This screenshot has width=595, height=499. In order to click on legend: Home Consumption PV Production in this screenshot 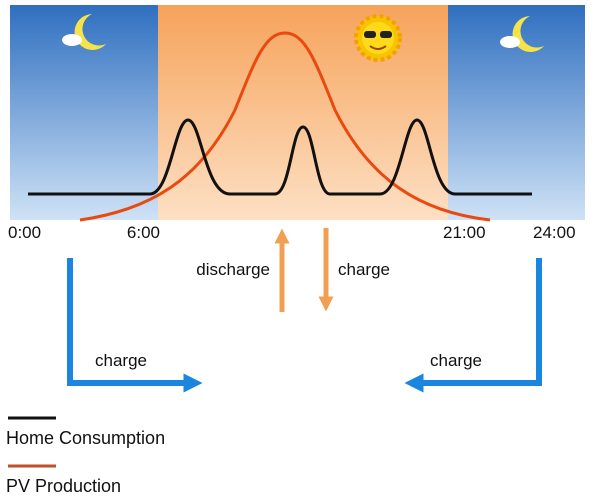, I will do `click(85, 456)`.